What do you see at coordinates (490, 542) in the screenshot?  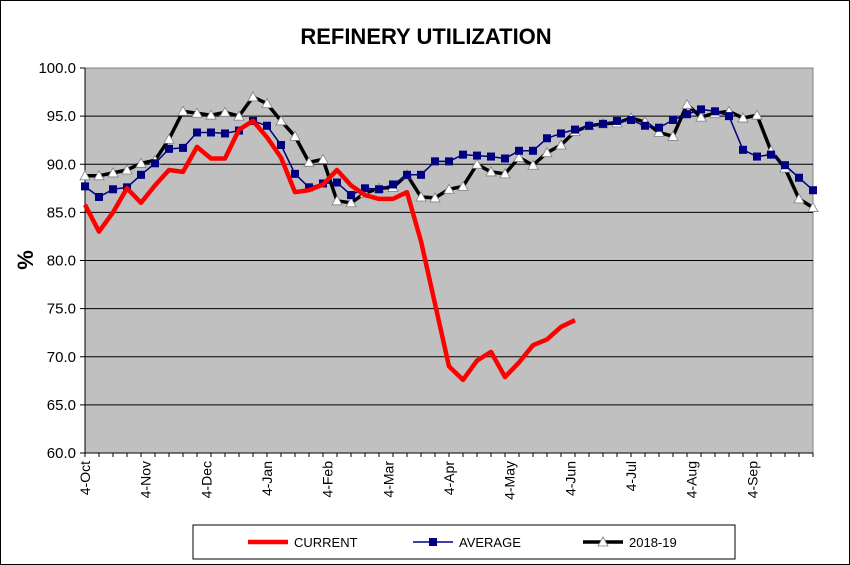 I see `legend-label: AVERAGE` at bounding box center [490, 542].